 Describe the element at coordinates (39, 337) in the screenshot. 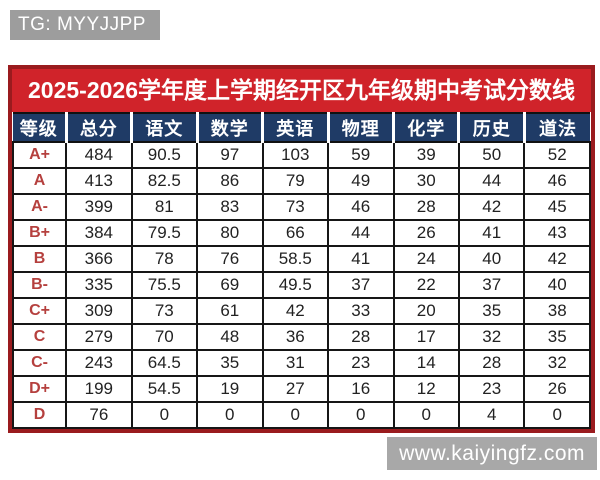

I see `grade-cell: C` at that location.